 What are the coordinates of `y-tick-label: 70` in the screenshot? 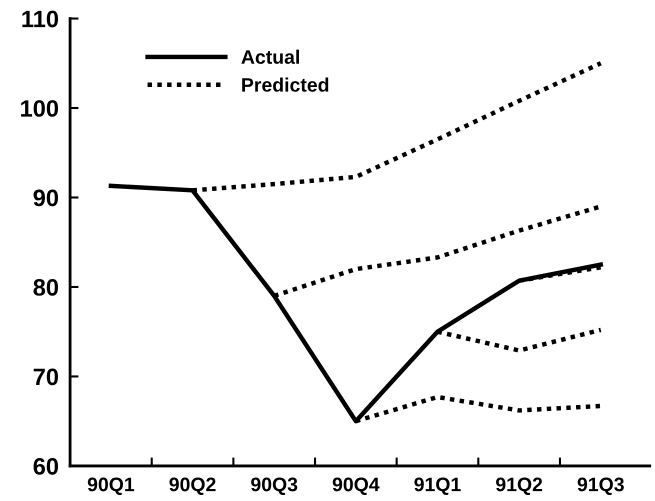 It's located at (46, 377).